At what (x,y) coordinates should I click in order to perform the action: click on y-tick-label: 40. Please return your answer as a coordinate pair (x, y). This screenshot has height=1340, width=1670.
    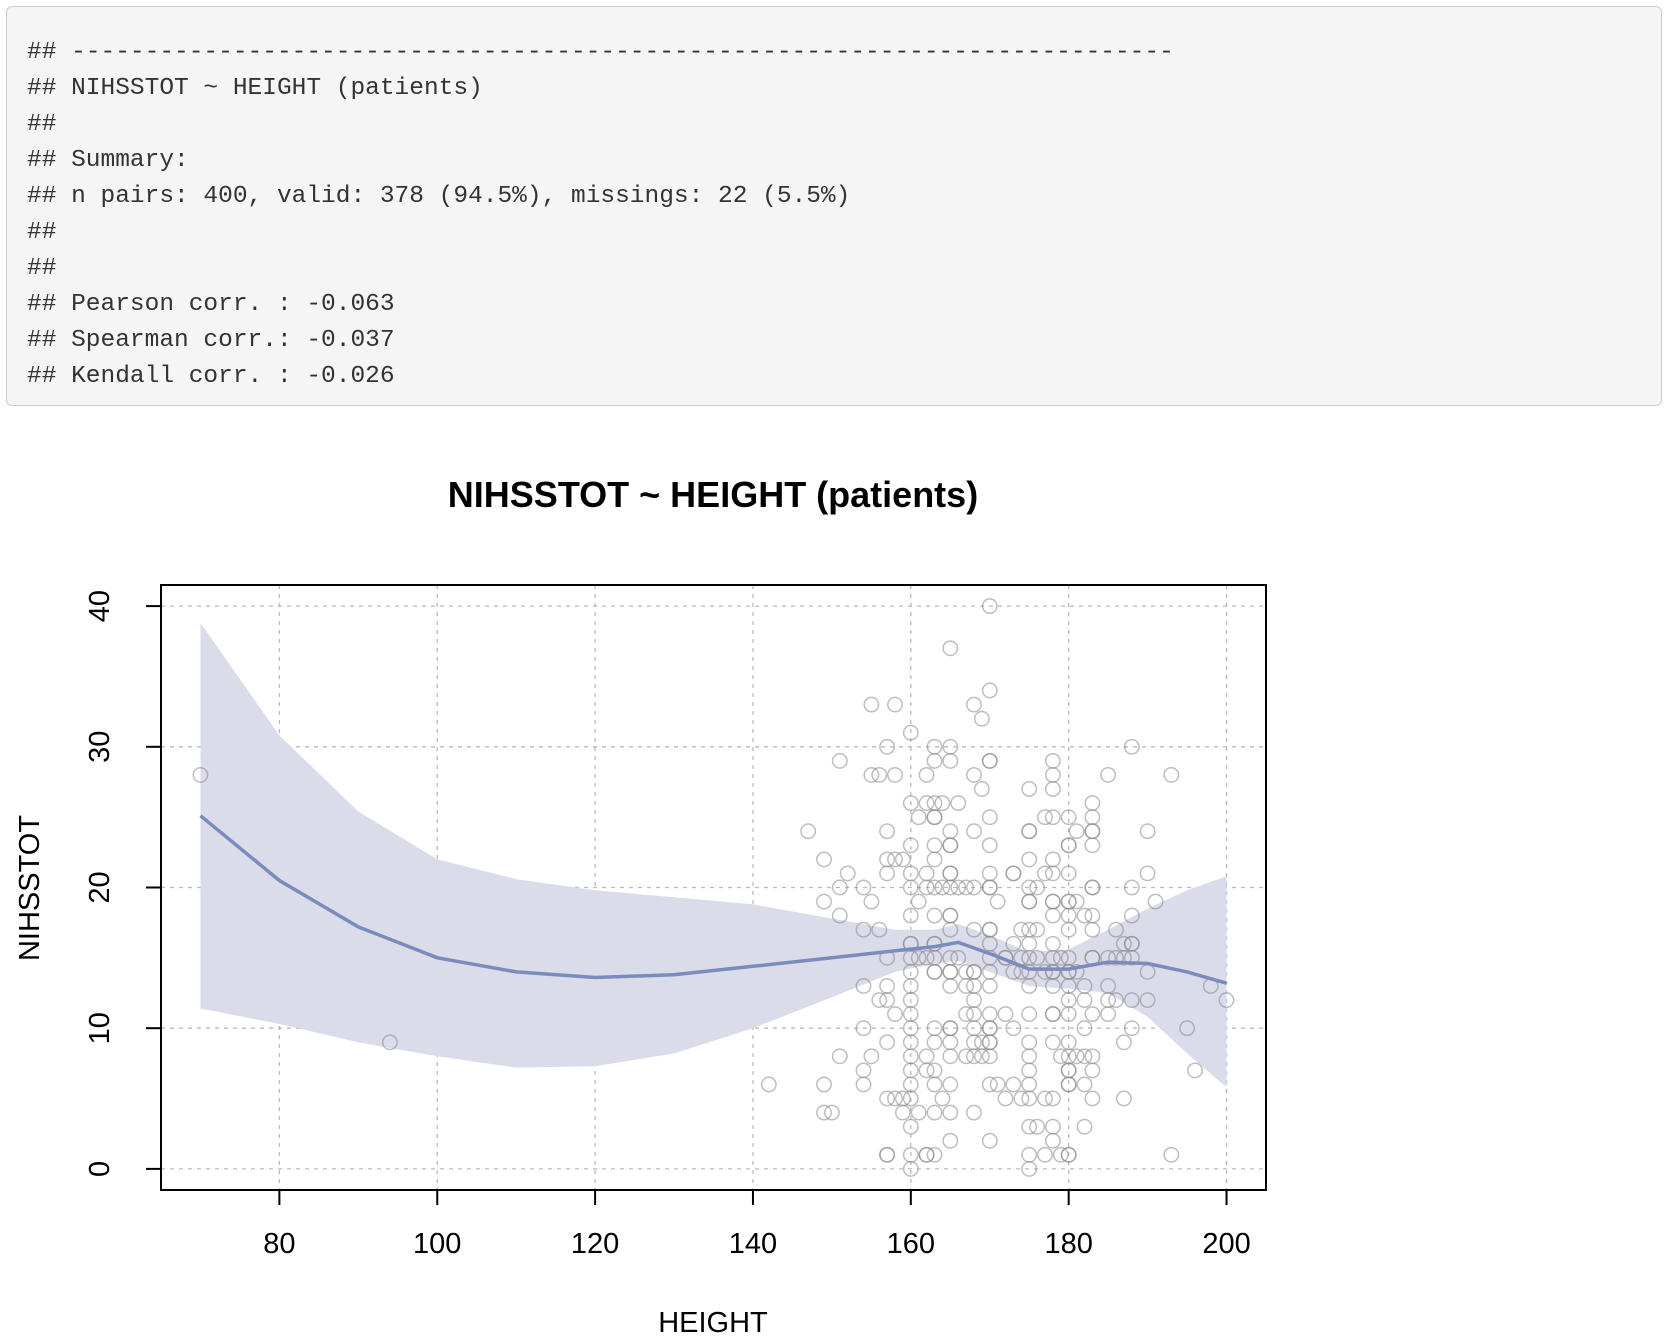
    Looking at the image, I should click on (100, 606).